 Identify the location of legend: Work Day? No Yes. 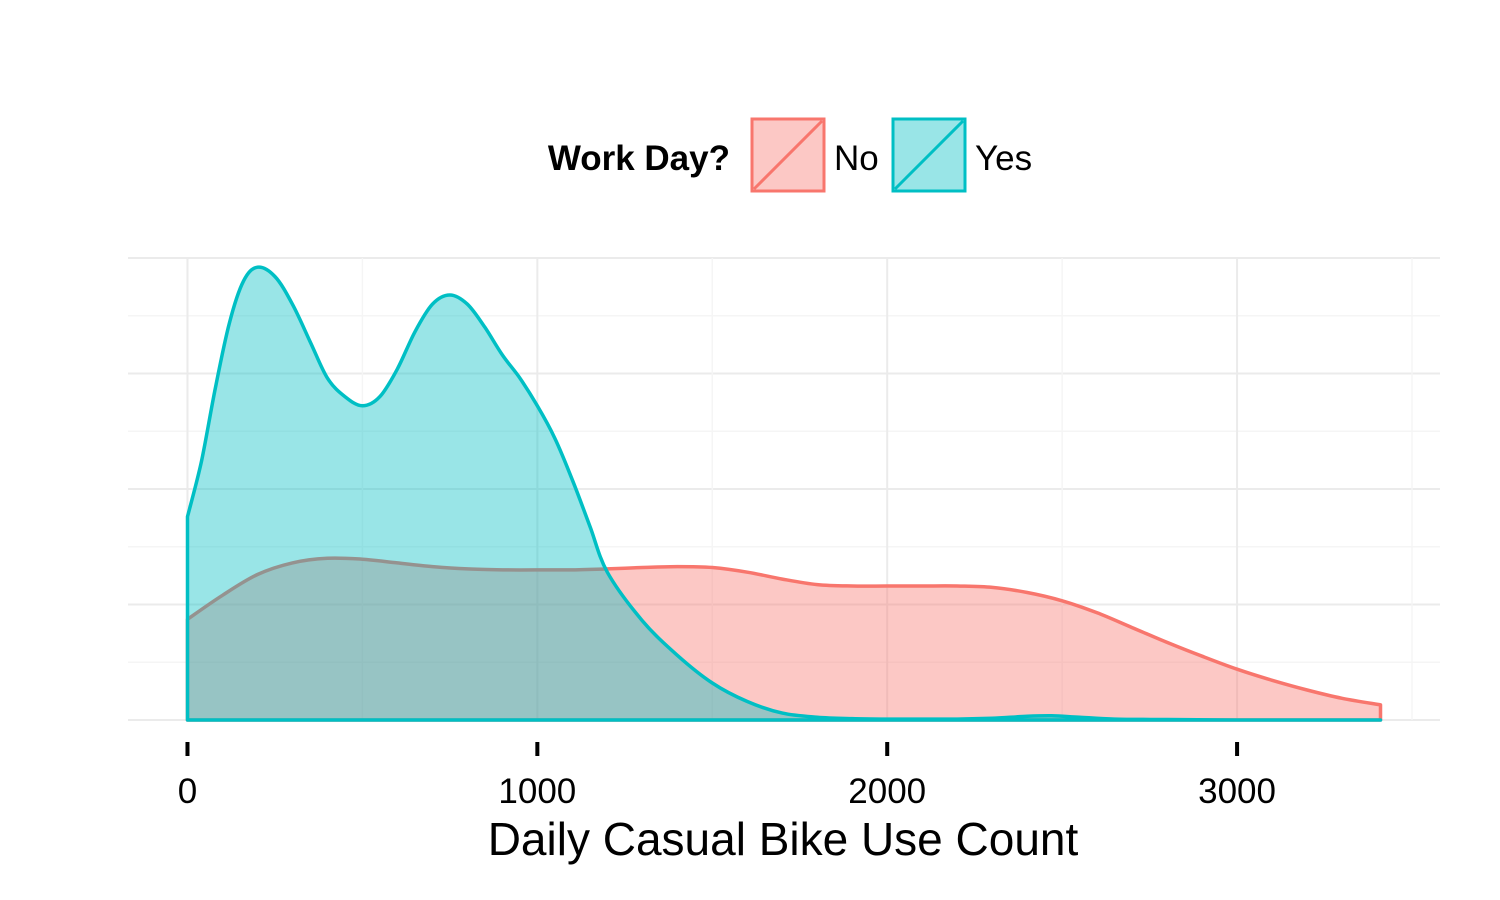
(790, 155).